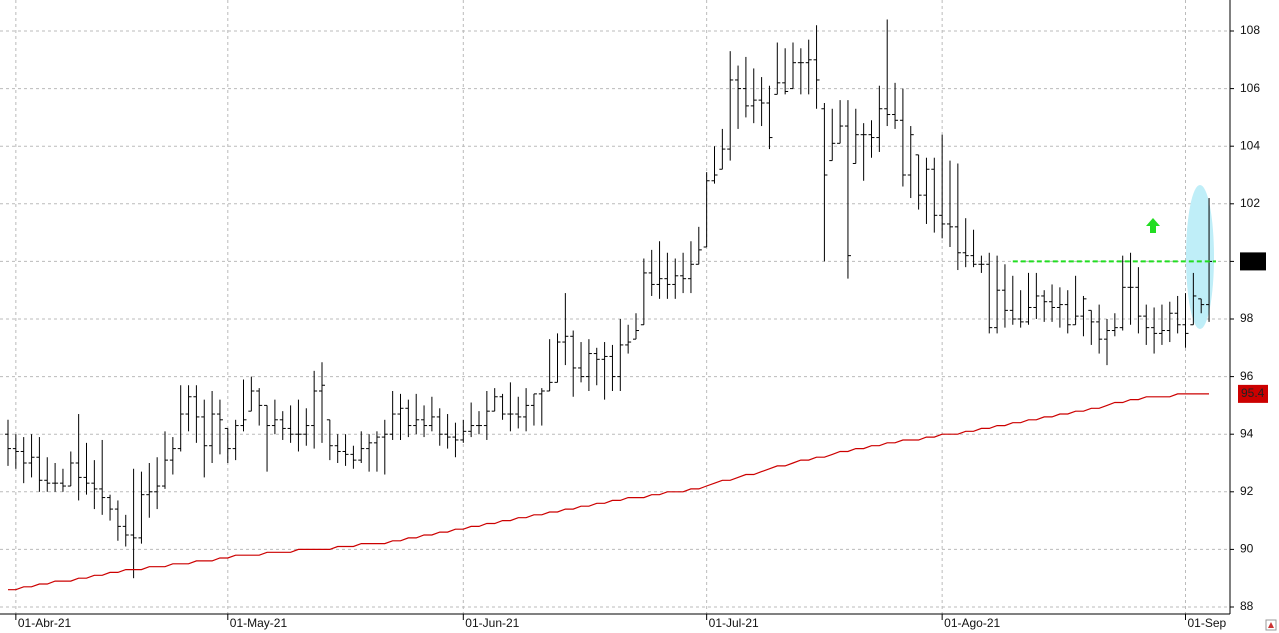  Describe the element at coordinates (1247, 491) in the screenshot. I see `y-tick-label: 92` at that location.